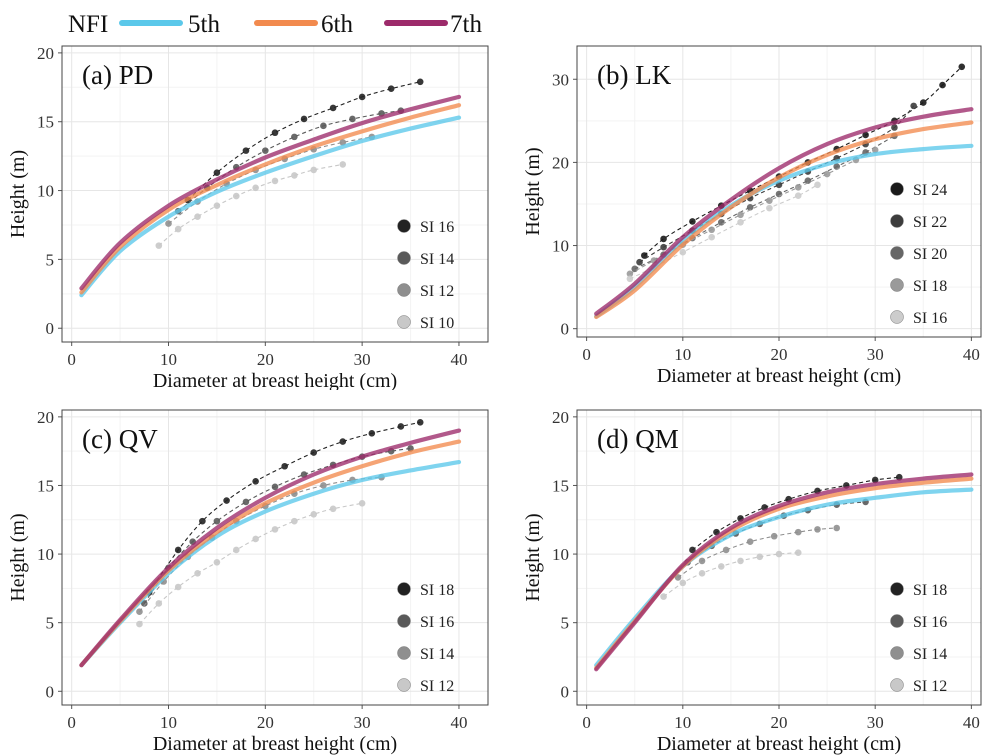 The width and height of the screenshot is (990, 756). I want to click on y-tick-label: 15, so click(45, 485).